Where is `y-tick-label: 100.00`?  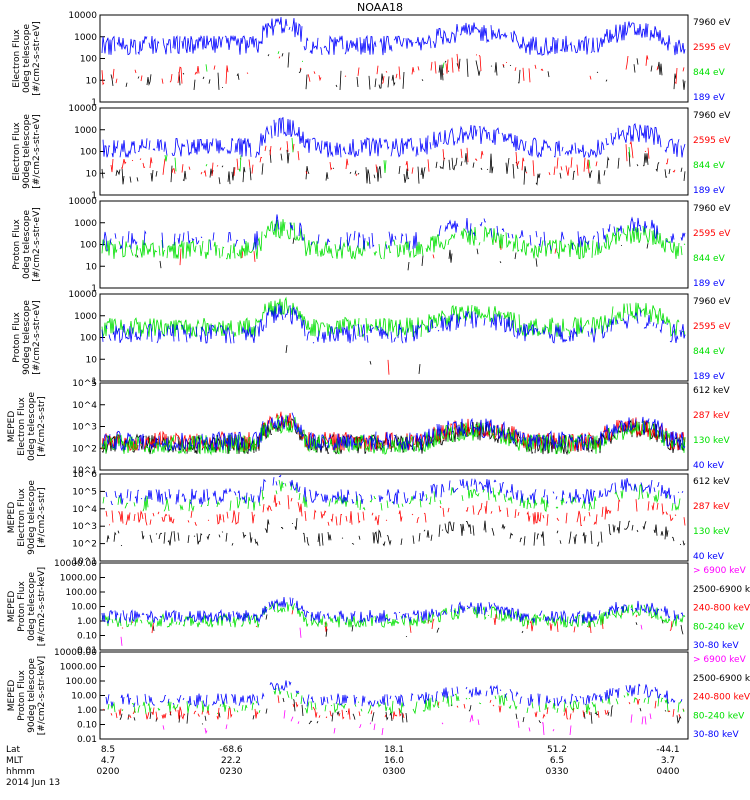
y-tick-label: 100.00 is located at coordinates (82, 682).